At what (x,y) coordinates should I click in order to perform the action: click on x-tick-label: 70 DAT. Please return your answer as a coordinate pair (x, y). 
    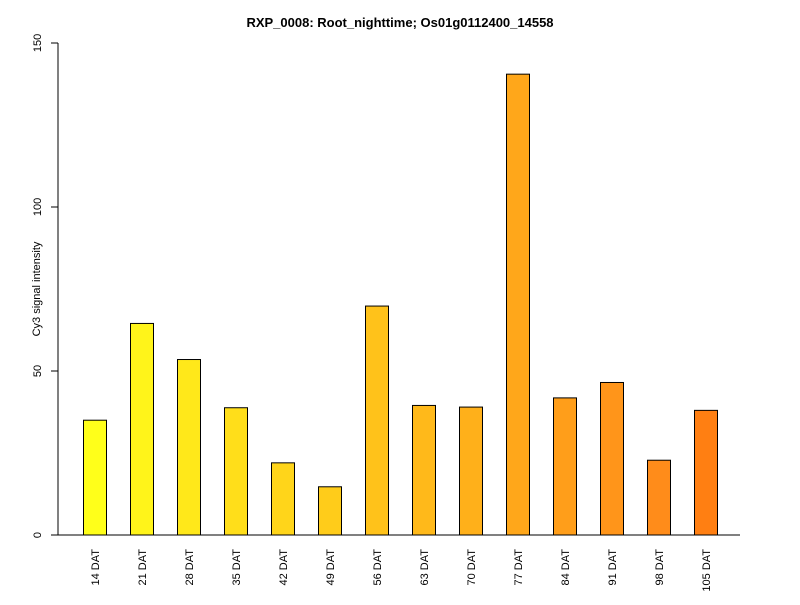
    Looking at the image, I should click on (472, 567).